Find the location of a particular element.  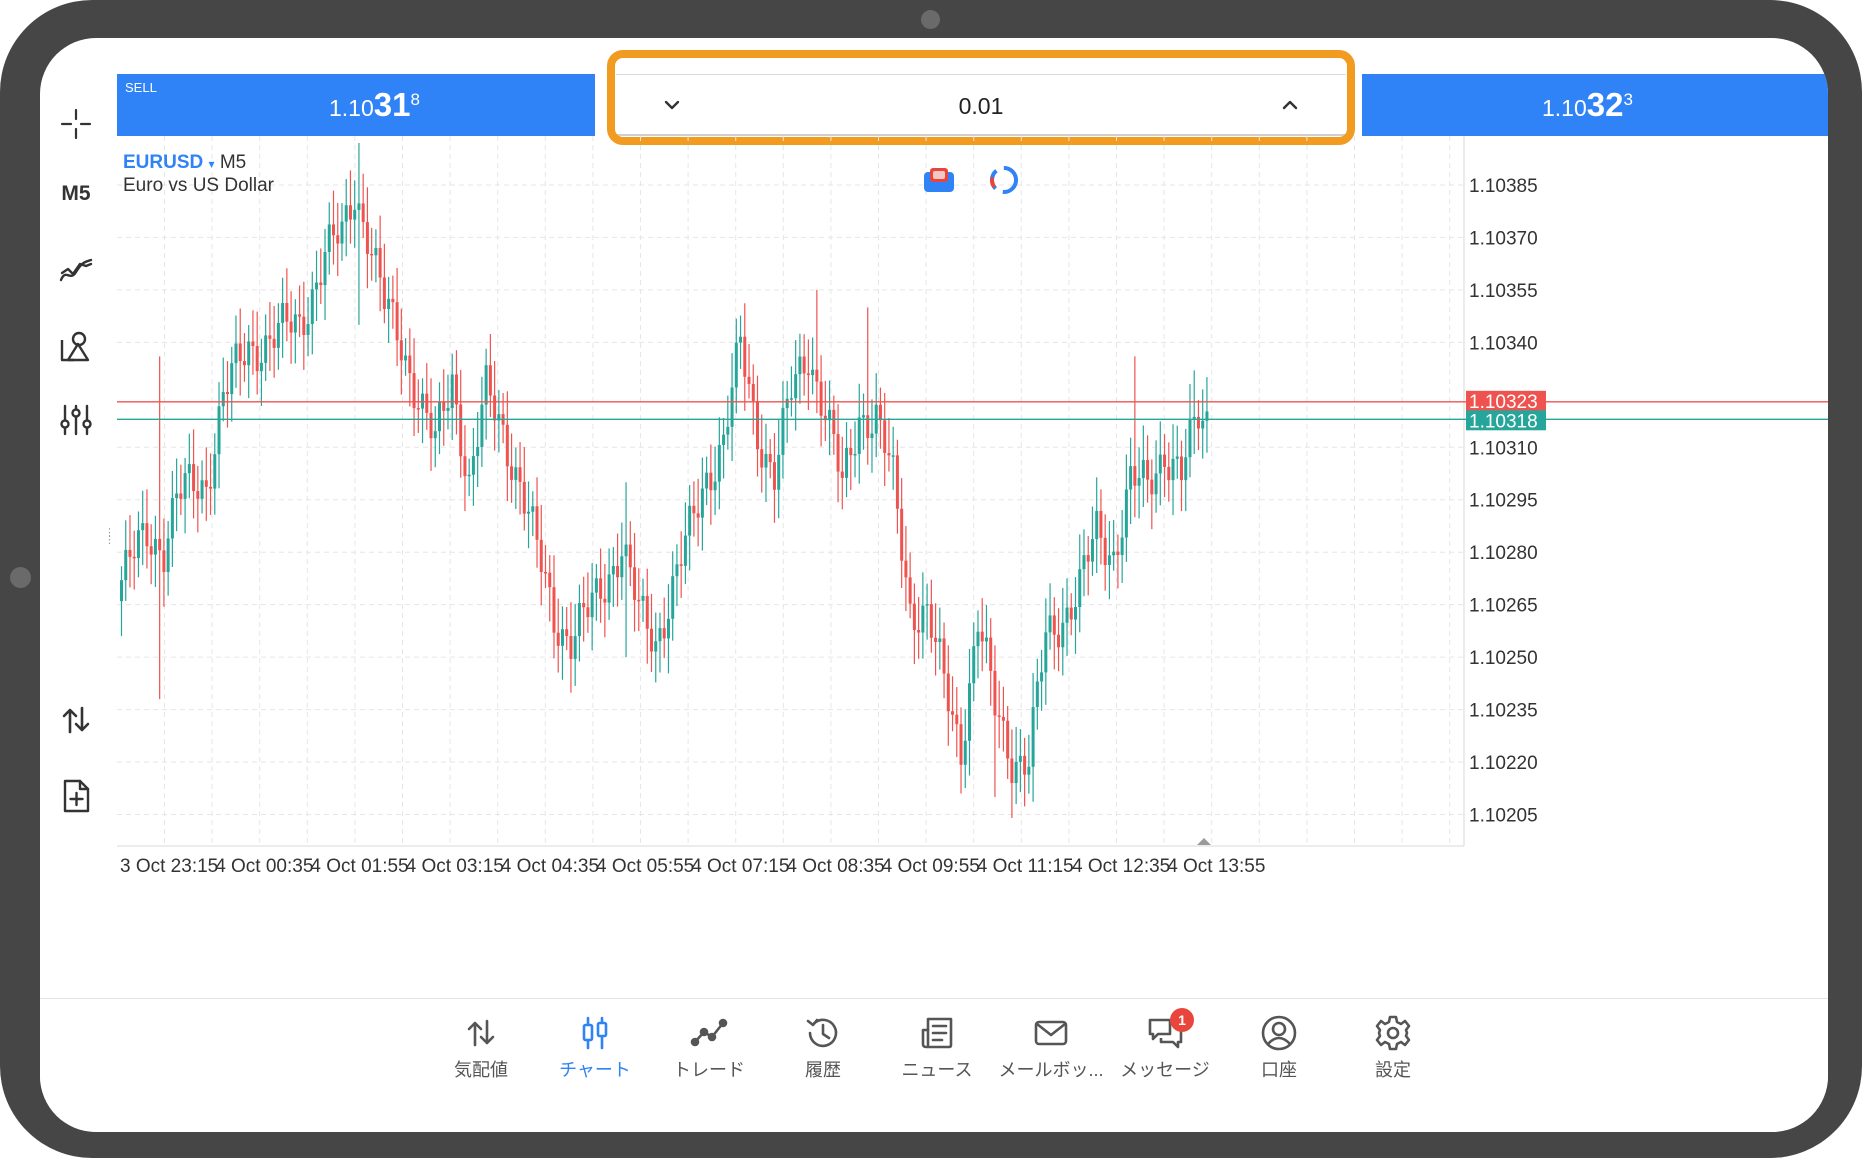

chart-symbol: EURUSD ▾ M5 is located at coordinates (184, 163).